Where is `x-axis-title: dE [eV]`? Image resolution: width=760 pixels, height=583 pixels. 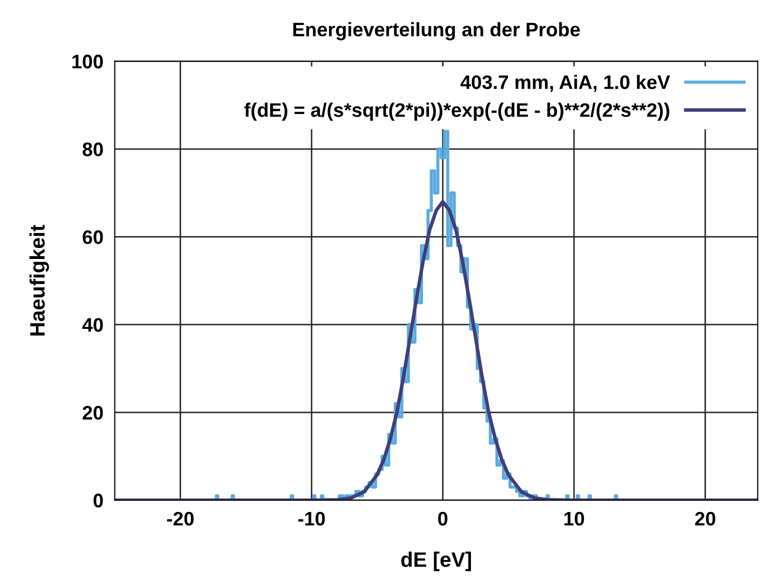 x-axis-title: dE [eV] is located at coordinates (436, 562).